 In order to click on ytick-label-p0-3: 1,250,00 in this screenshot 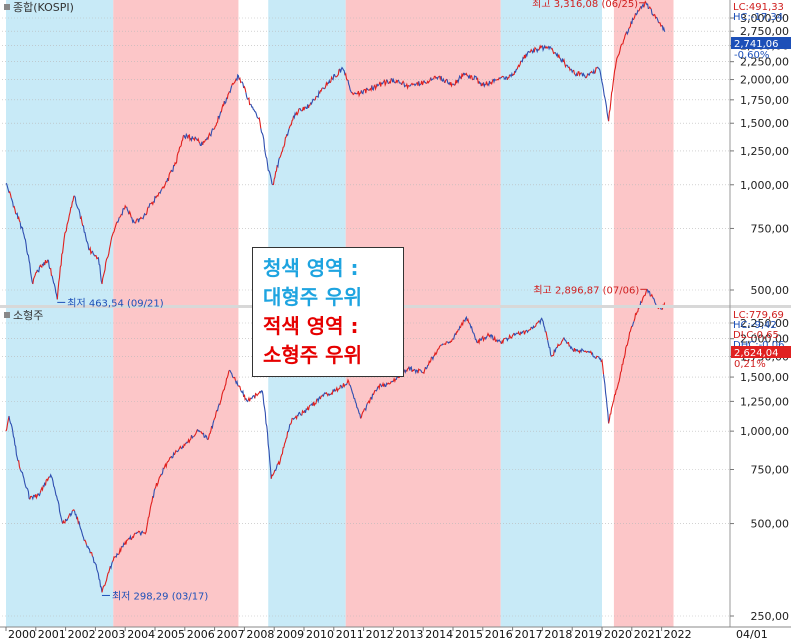, I will do `click(764, 151)`.